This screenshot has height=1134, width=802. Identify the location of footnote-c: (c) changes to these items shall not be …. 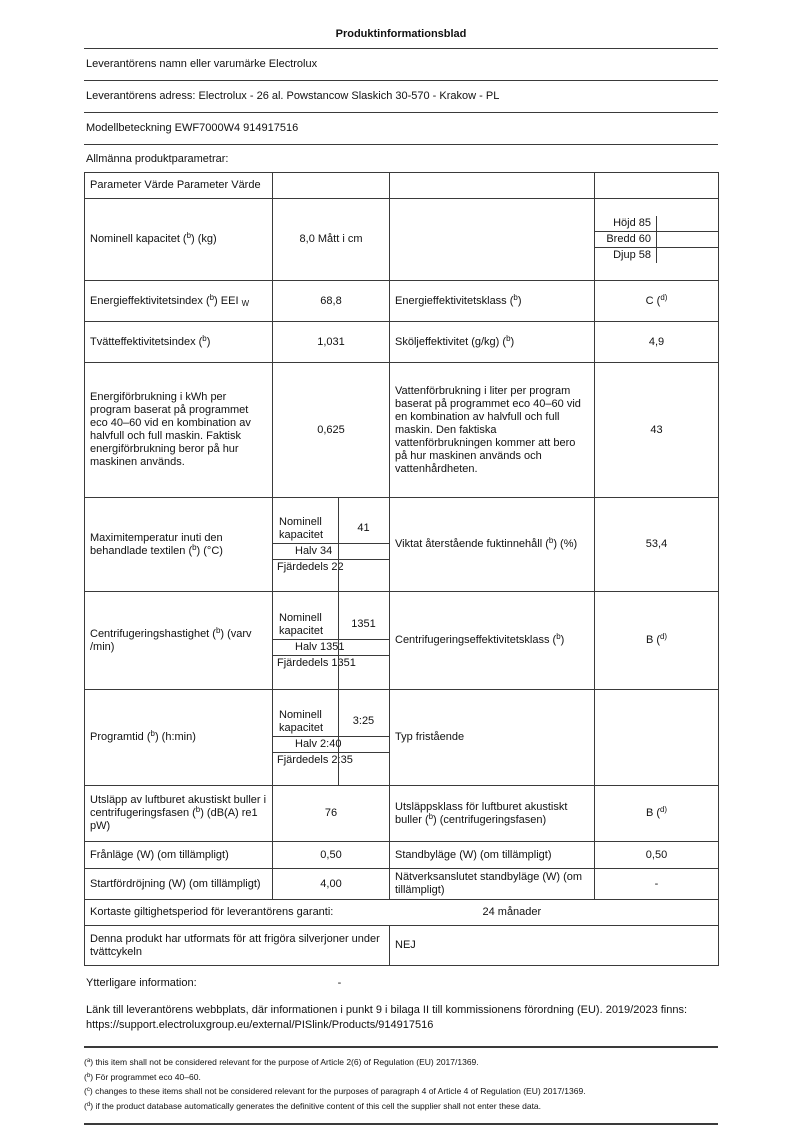
(335, 1091).